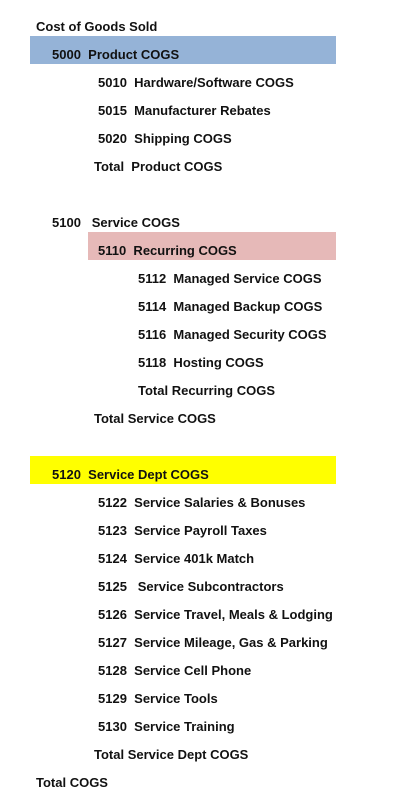 Image resolution: width=400 pixels, height=796 pixels. What do you see at coordinates (176, 558) in the screenshot?
I see `account-5124: 5124 Service 401k Match` at bounding box center [176, 558].